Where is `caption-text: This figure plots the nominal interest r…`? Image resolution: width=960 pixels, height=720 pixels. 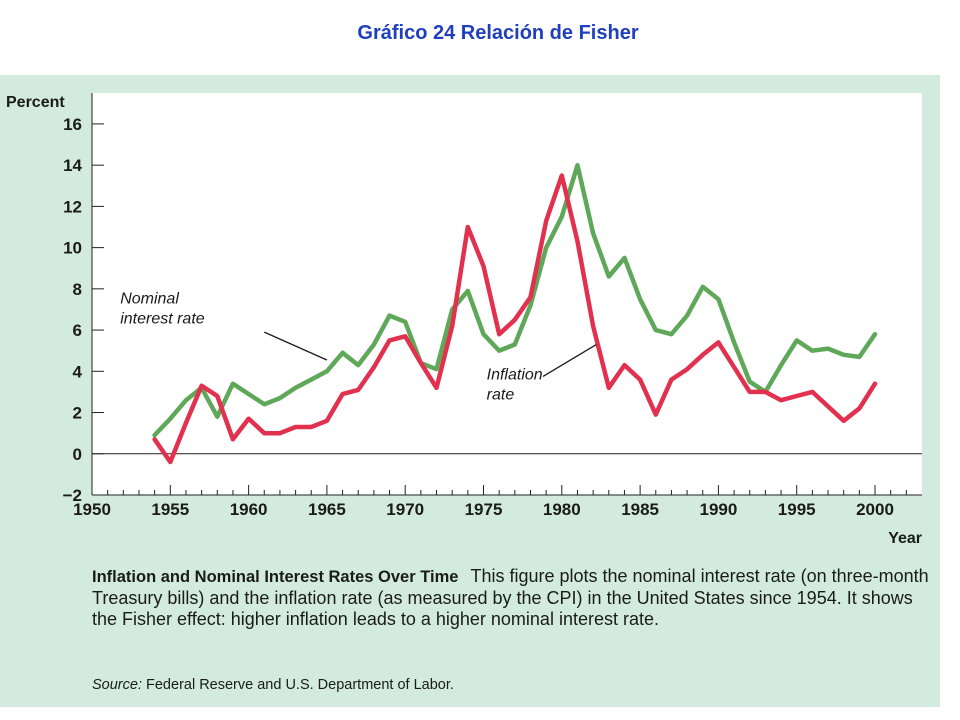
caption-text: This figure plots the nominal interest r… is located at coordinates (510, 597).